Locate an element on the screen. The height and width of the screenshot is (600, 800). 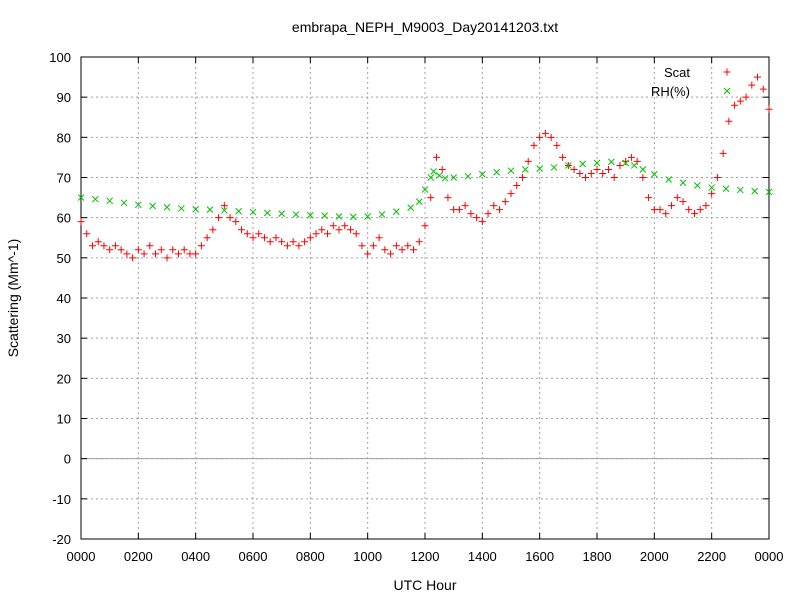
legend-label-rh: RH(%) is located at coordinates (670, 91).